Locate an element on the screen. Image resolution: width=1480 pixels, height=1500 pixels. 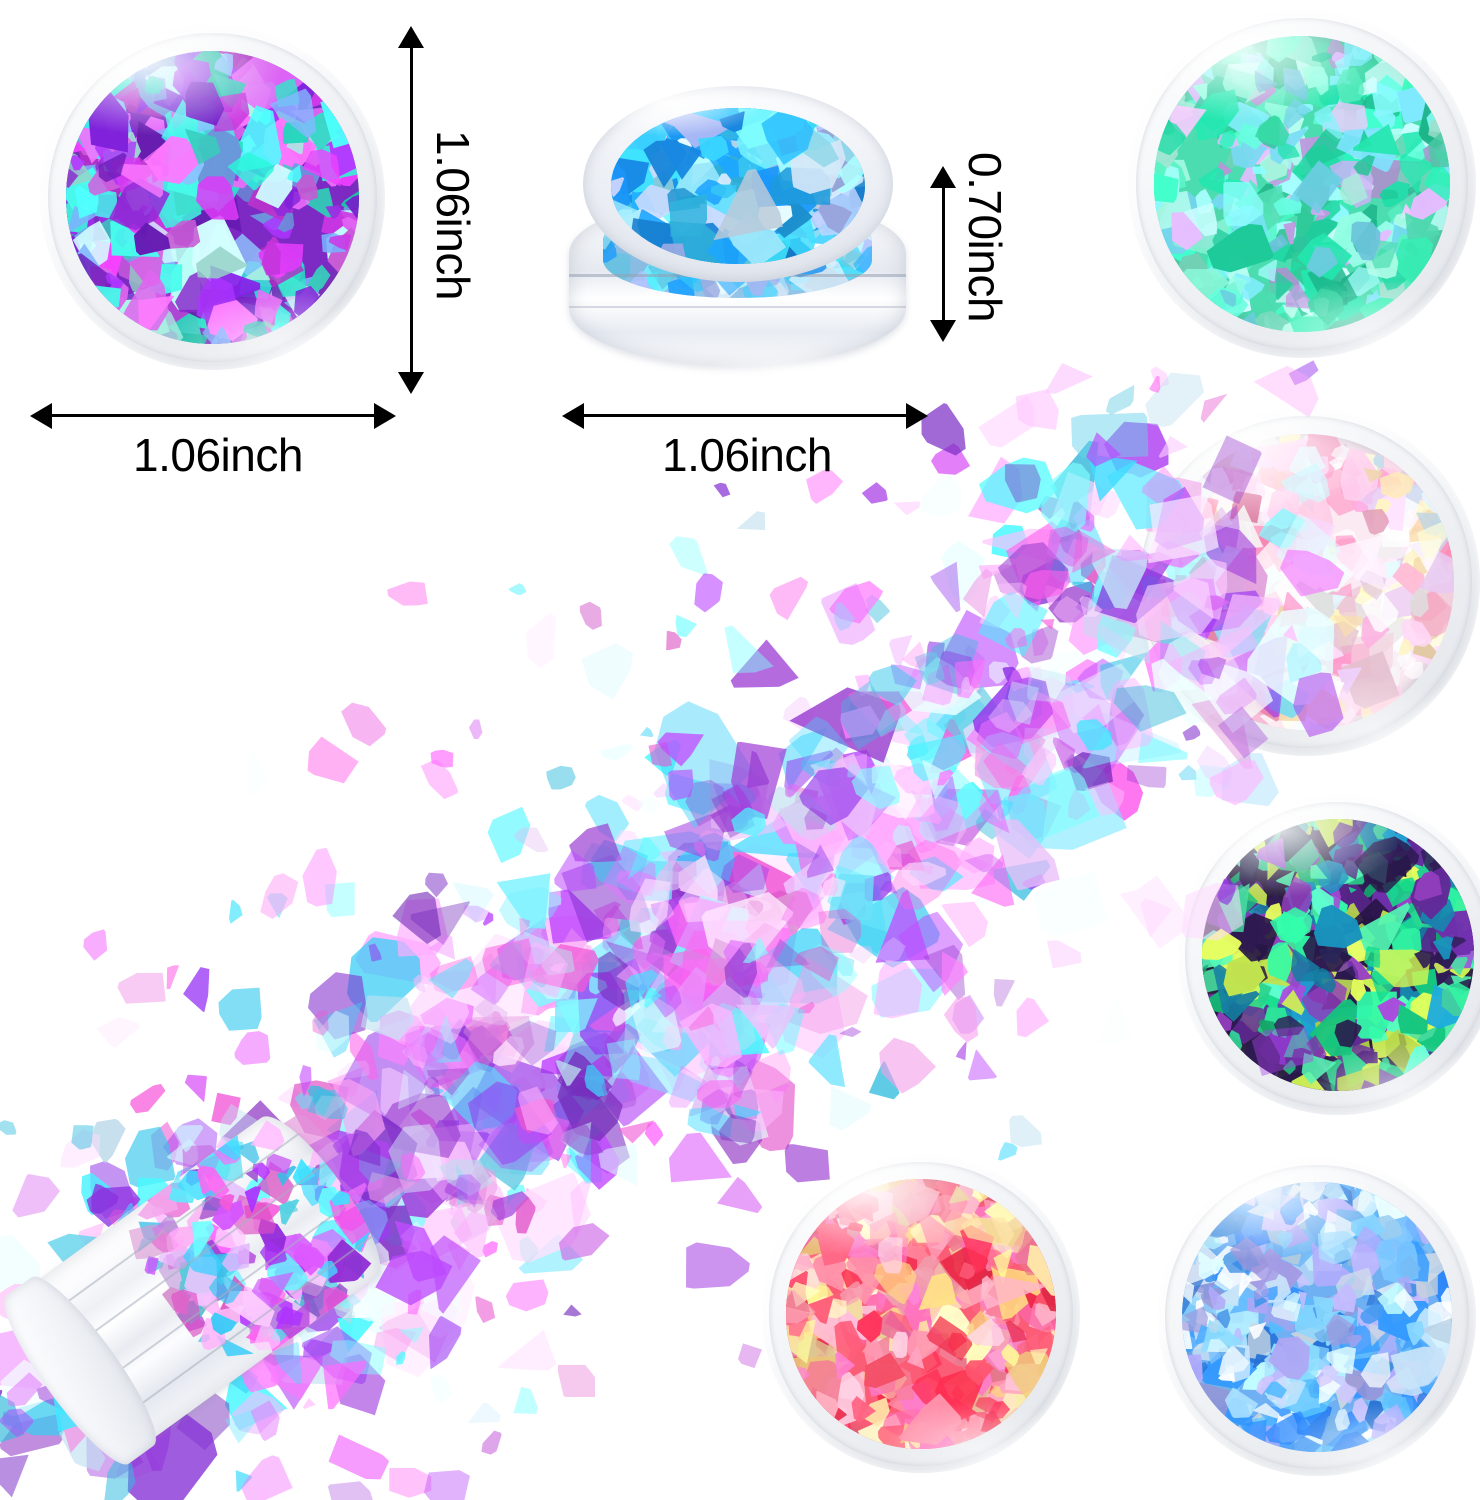
jar-opening is located at coordinates (738, 184).